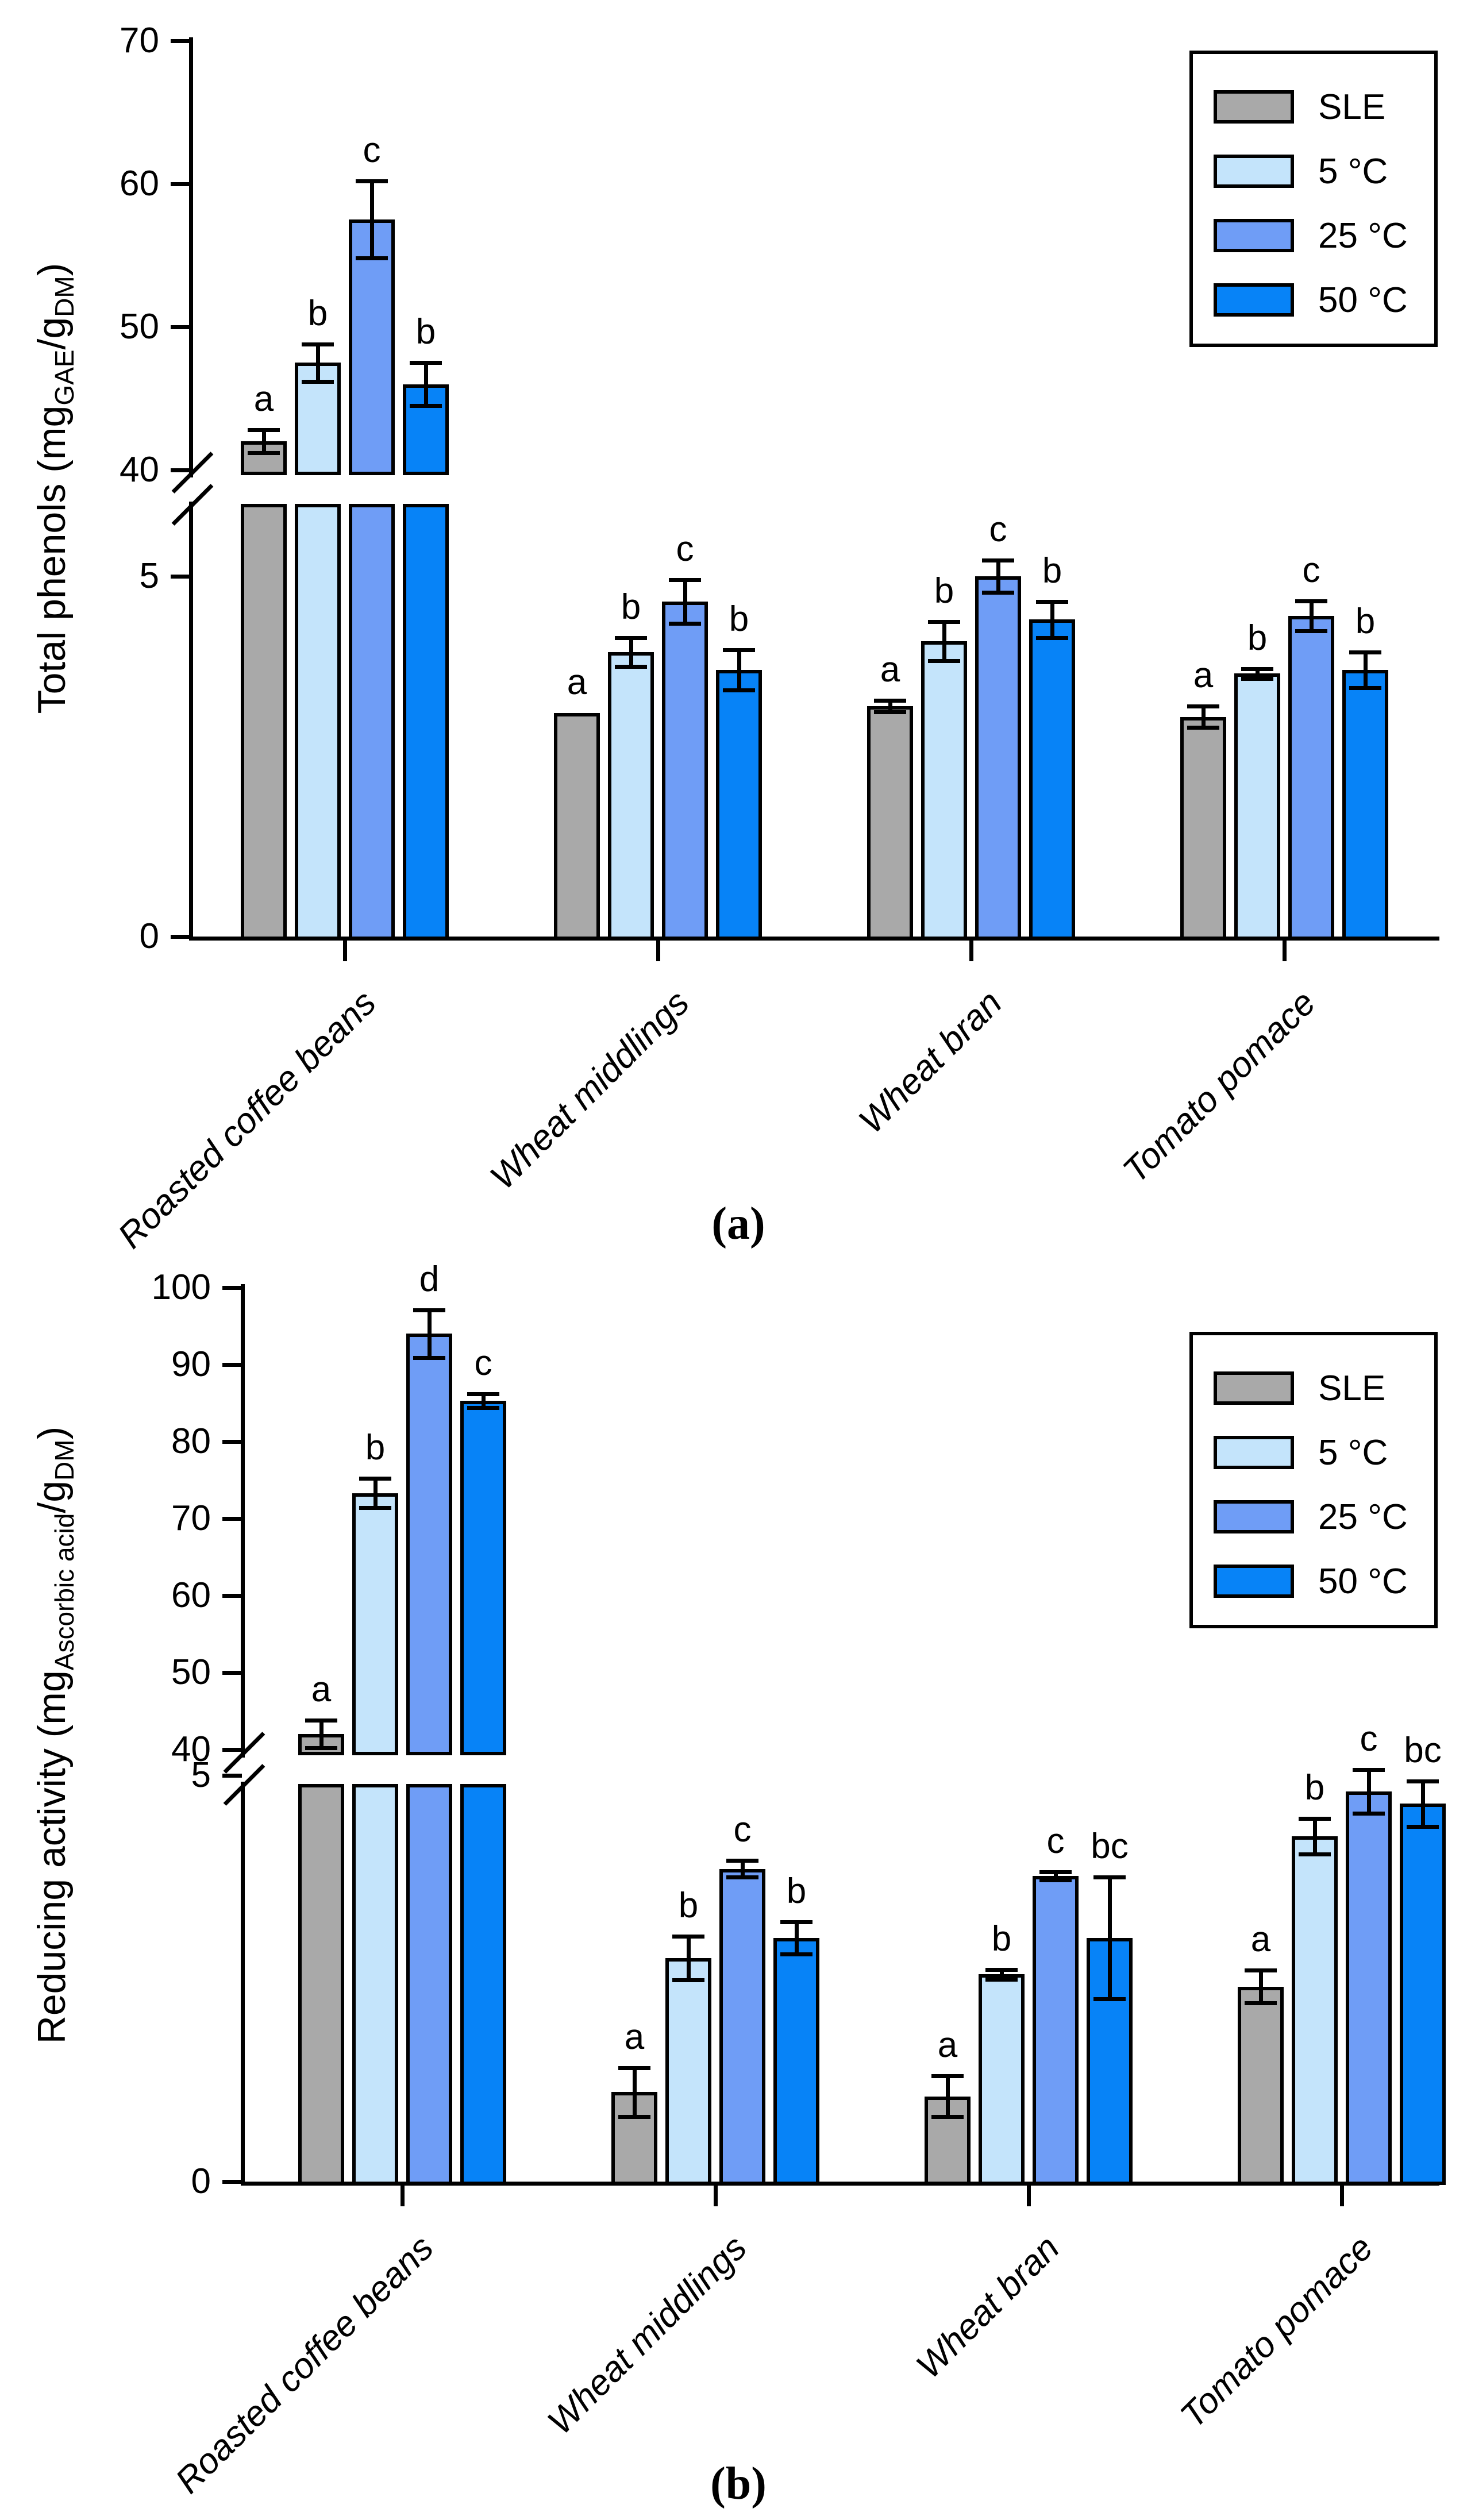 This screenshot has width=1471, height=2520. Describe the element at coordinates (181, 1287) in the screenshot. I see `y-tick-label: 100` at that location.